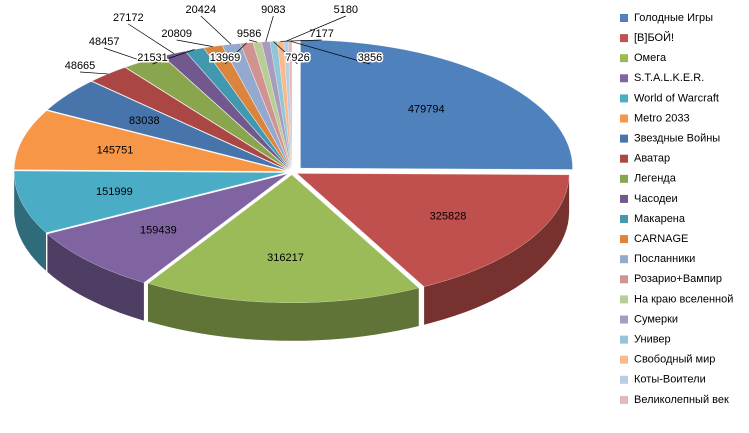  I want to click on data-label: 7926, so click(297, 58).